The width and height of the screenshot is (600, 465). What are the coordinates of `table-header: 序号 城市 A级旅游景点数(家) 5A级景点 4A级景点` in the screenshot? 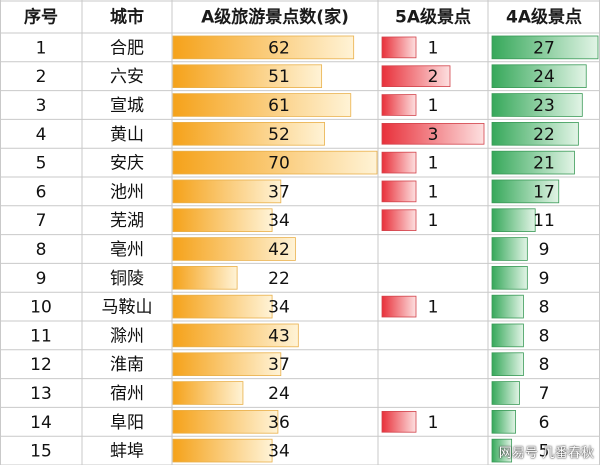 It's located at (303, 17).